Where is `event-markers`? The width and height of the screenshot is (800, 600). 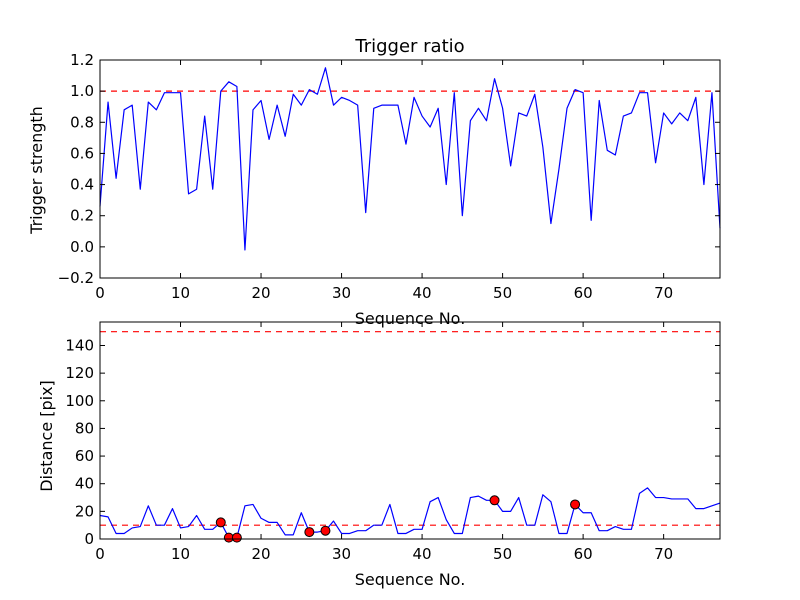
event-markers is located at coordinates (398, 519).